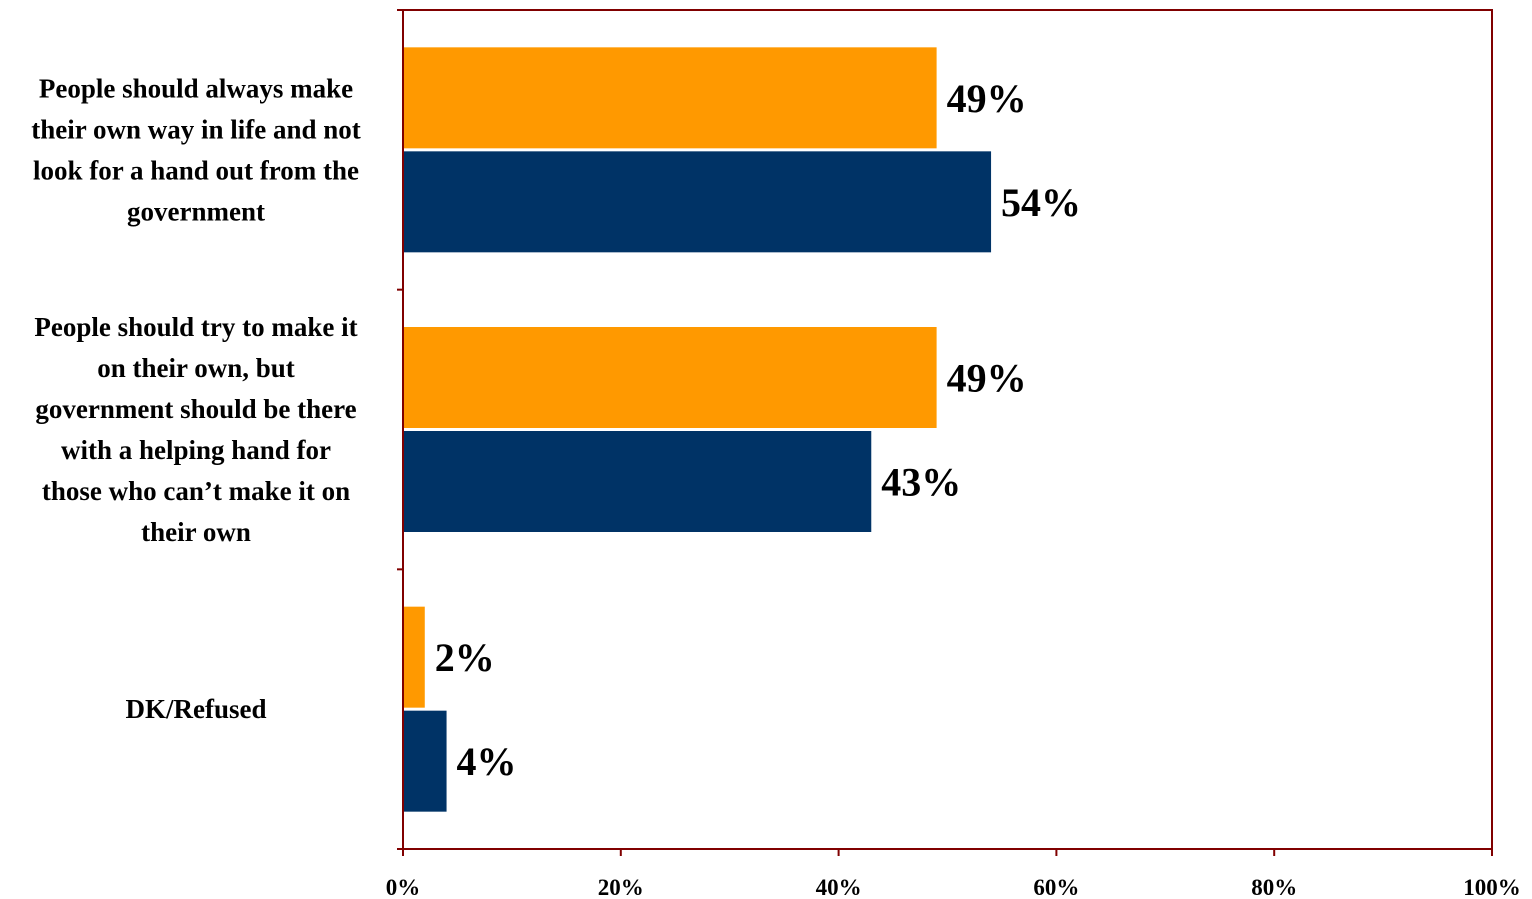 The height and width of the screenshot is (899, 1532). I want to click on data-label: 54%, so click(1041, 202).